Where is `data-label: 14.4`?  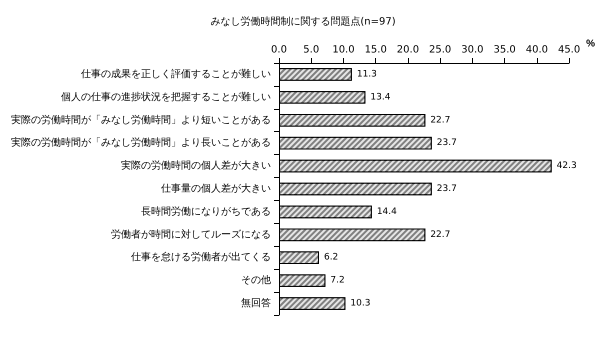 data-label: 14.4 is located at coordinates (387, 211).